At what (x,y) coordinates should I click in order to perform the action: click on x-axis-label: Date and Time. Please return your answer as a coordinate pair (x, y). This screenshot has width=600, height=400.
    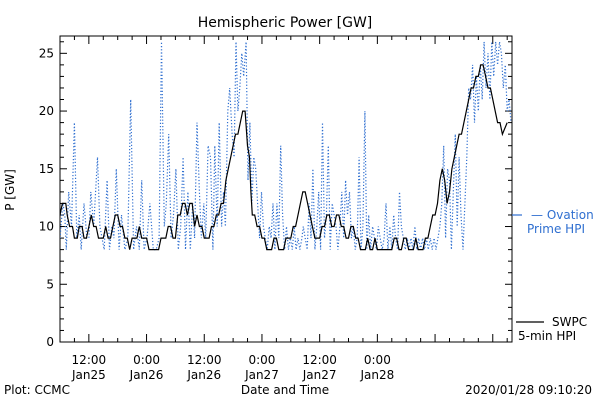
    Looking at the image, I should click on (285, 390).